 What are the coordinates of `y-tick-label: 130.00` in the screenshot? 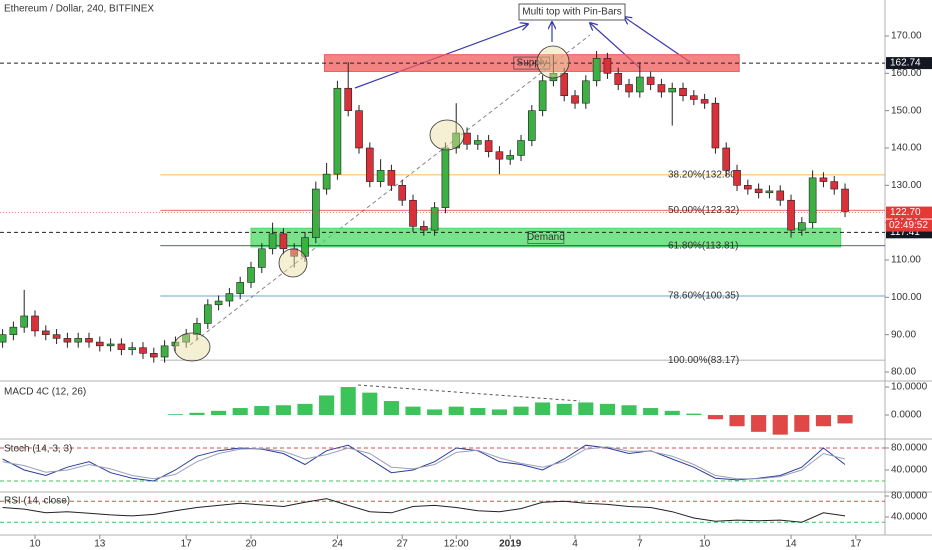 It's located at (906, 185).